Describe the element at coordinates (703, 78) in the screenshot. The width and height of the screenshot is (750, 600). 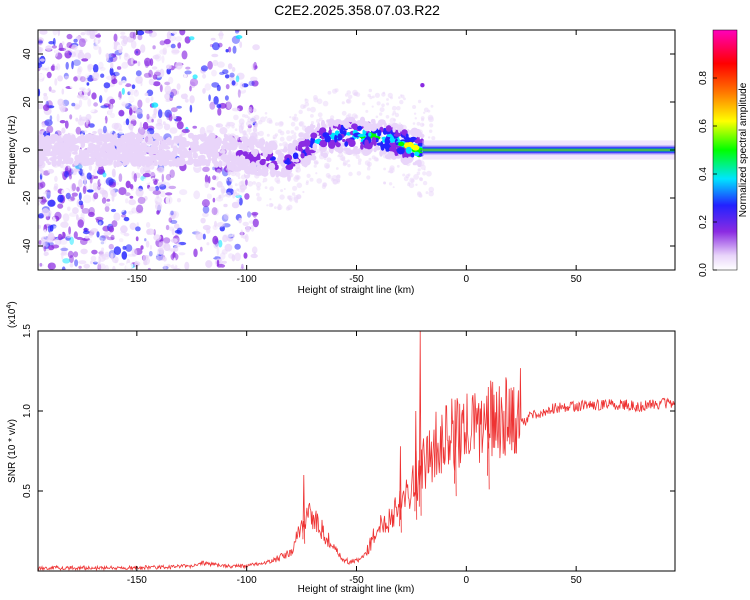
I see `colorbar-tick-label: 0.8` at that location.